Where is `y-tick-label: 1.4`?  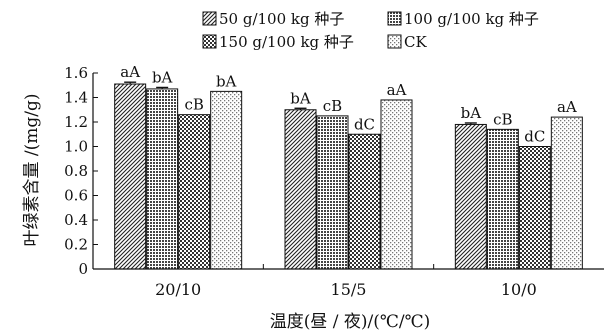 y-tick-label: 1.4 is located at coordinates (76, 98).